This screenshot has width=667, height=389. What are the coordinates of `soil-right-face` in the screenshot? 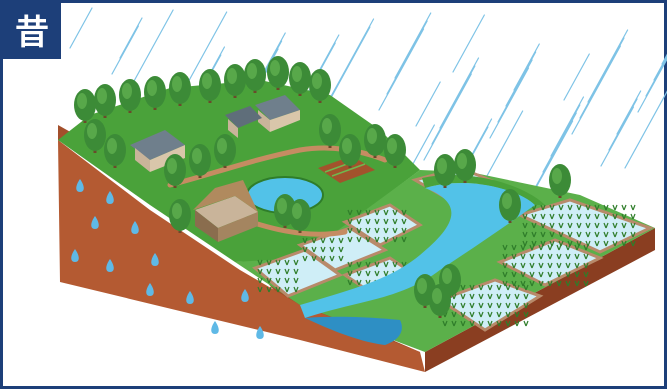 It's located at (540, 300).